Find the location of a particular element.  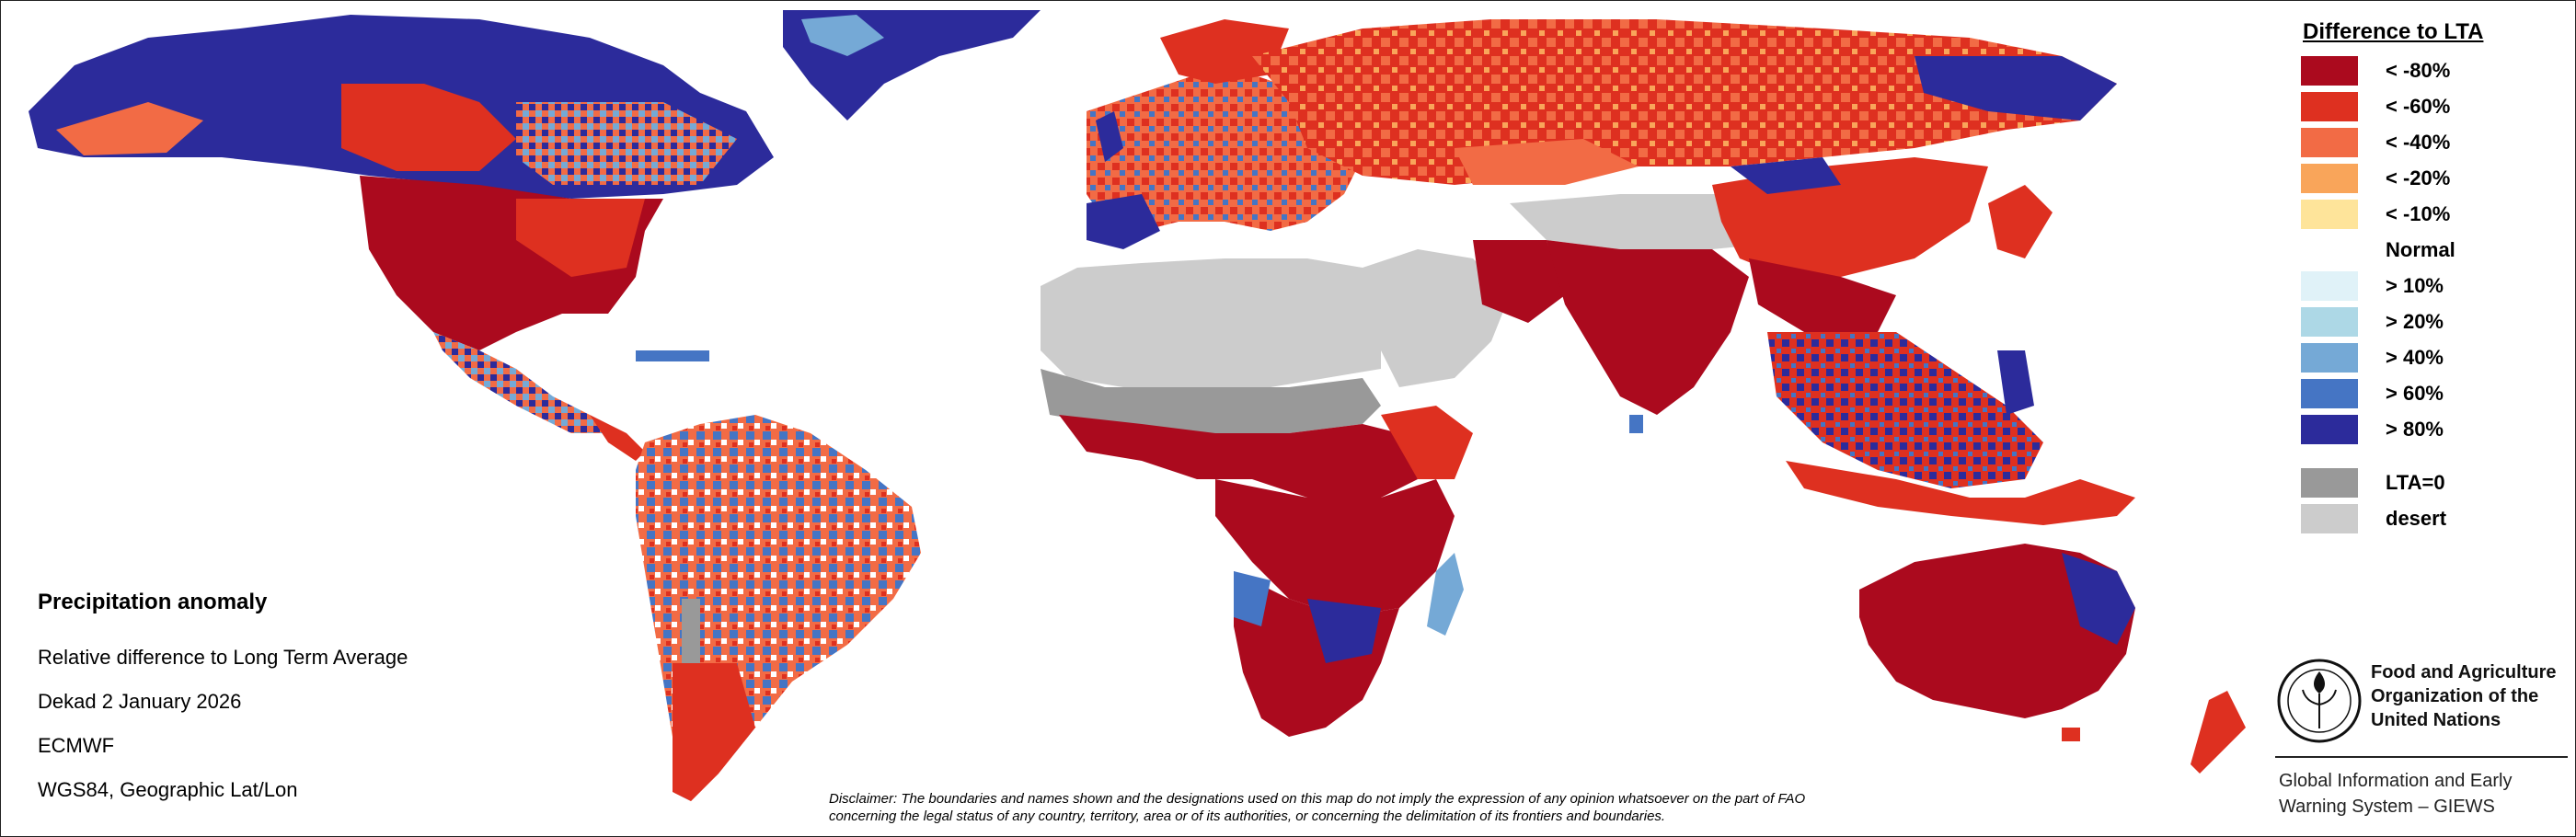

iberia is located at coordinates (1123, 221).